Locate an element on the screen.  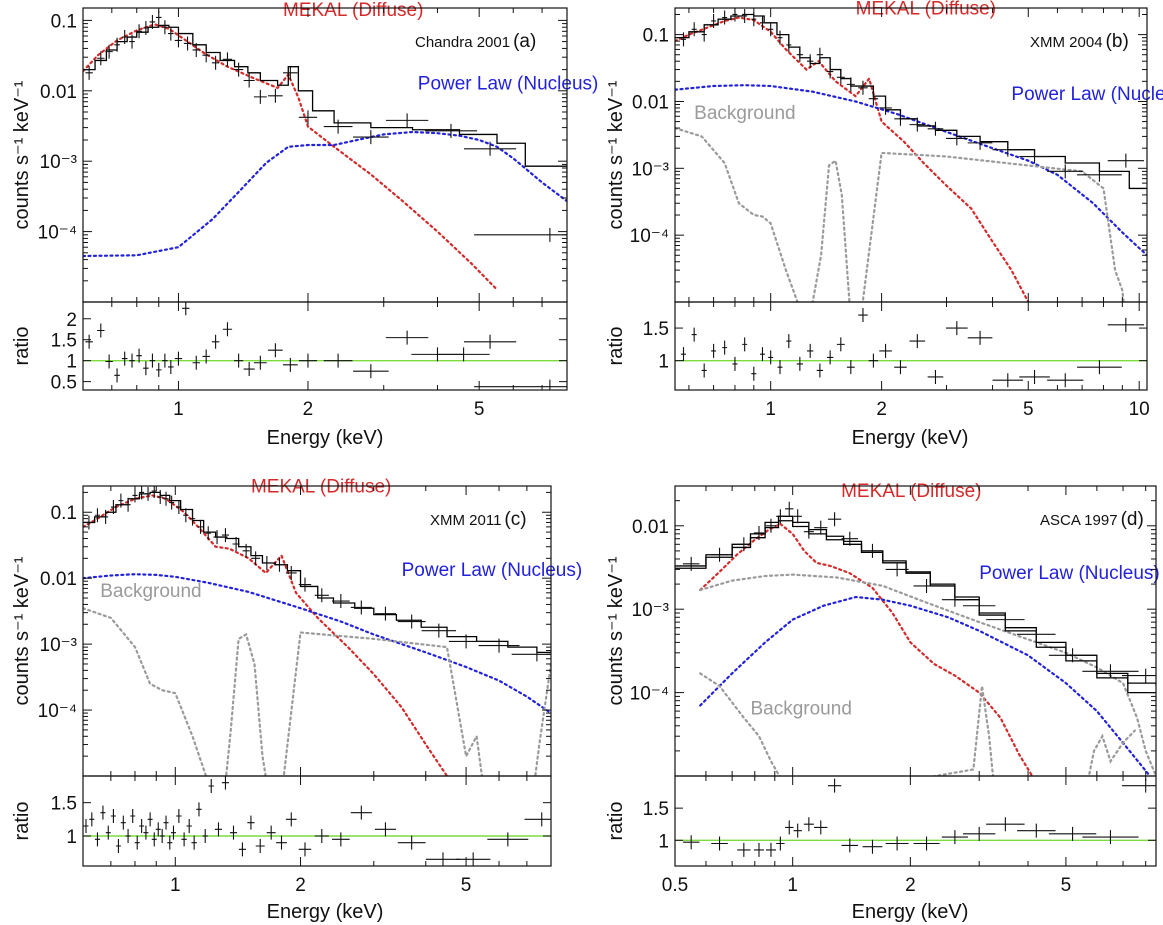
ratio-plot is located at coordinates (325, 346).